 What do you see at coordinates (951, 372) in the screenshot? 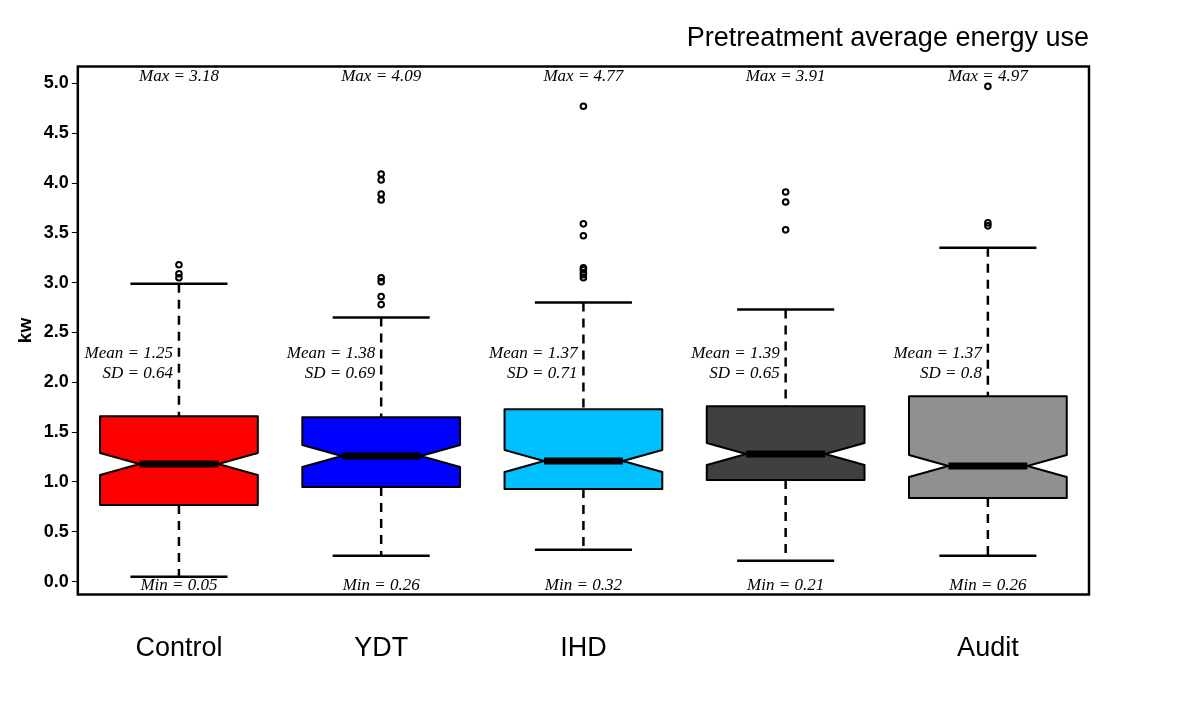
I see `annotation: SD = 0.8` at bounding box center [951, 372].